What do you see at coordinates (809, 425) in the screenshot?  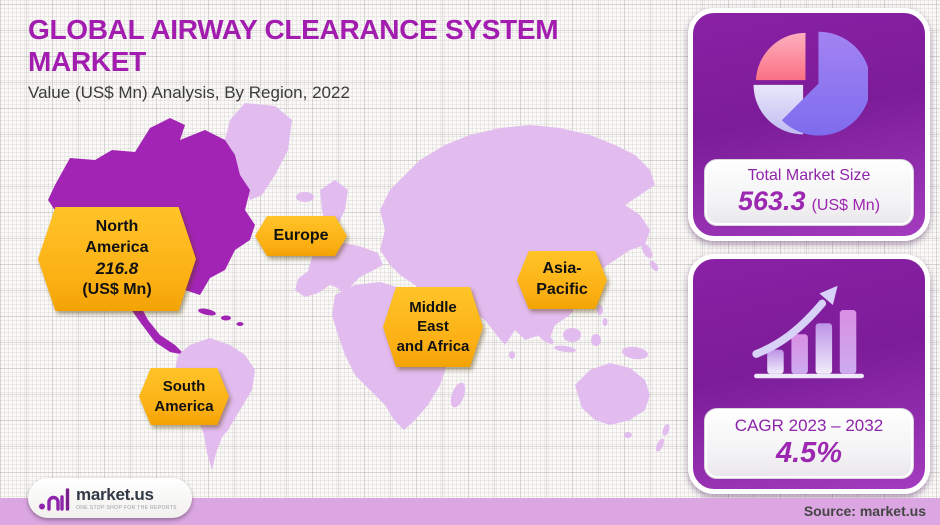 I see `cagr-title: CAGR 2023 – 2032` at bounding box center [809, 425].